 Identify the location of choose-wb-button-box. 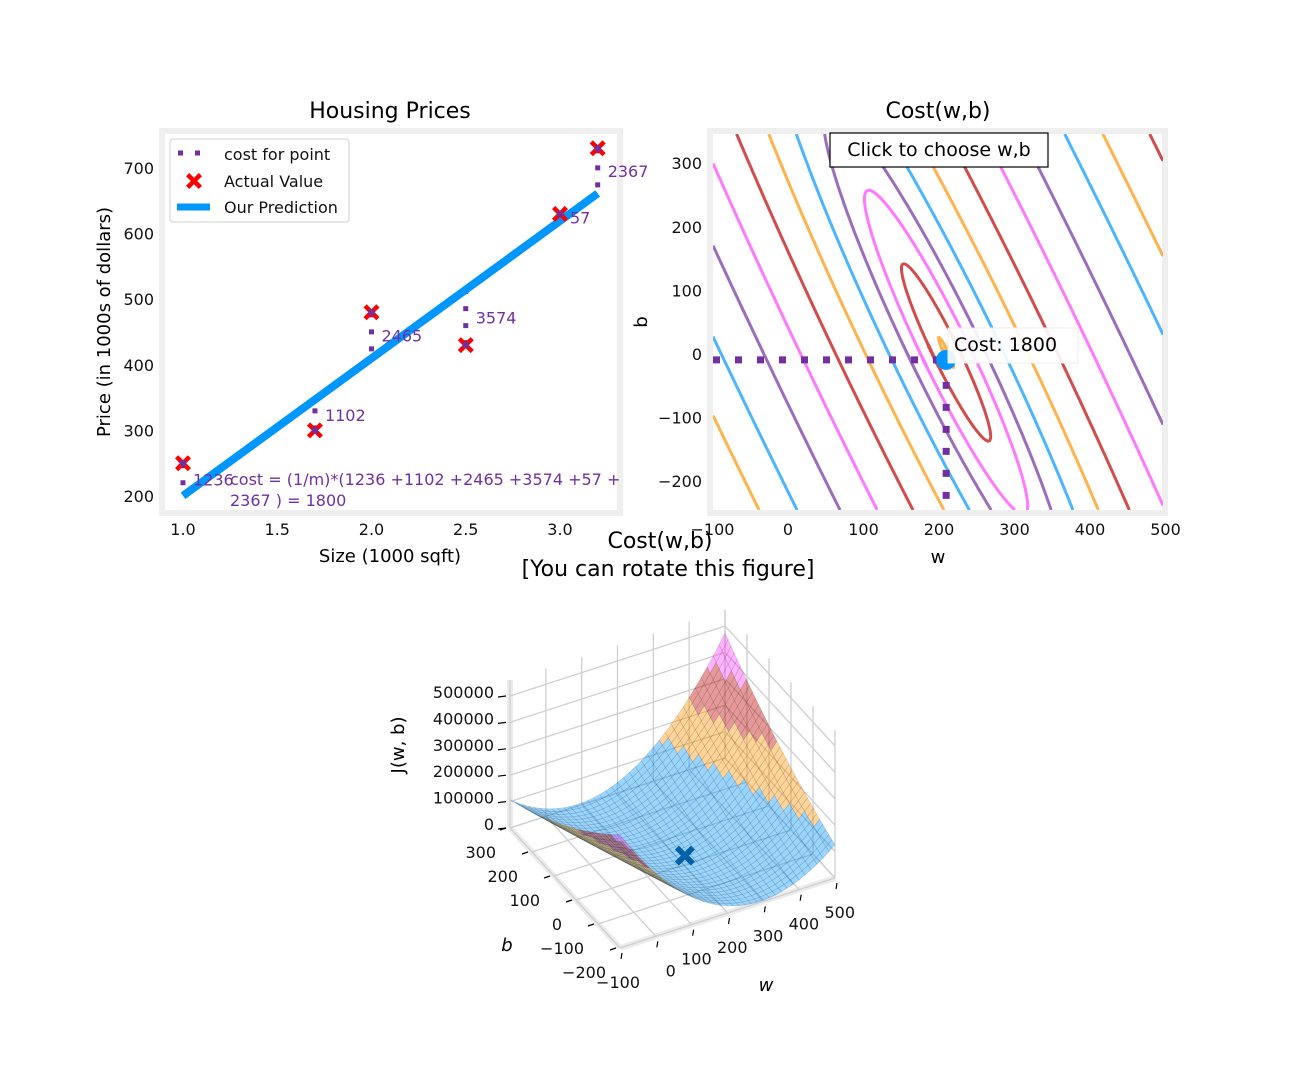
(939, 150).